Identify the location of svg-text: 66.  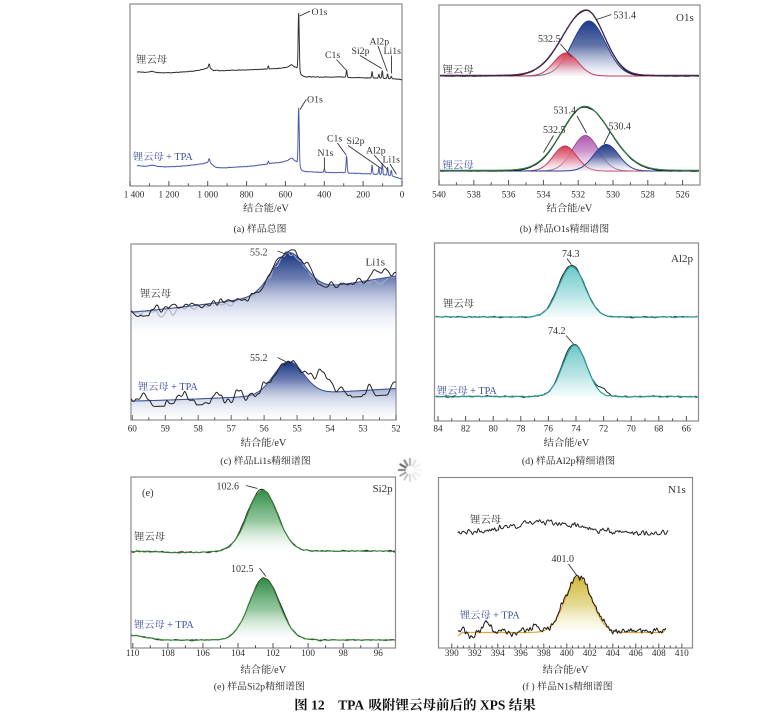
(687, 429).